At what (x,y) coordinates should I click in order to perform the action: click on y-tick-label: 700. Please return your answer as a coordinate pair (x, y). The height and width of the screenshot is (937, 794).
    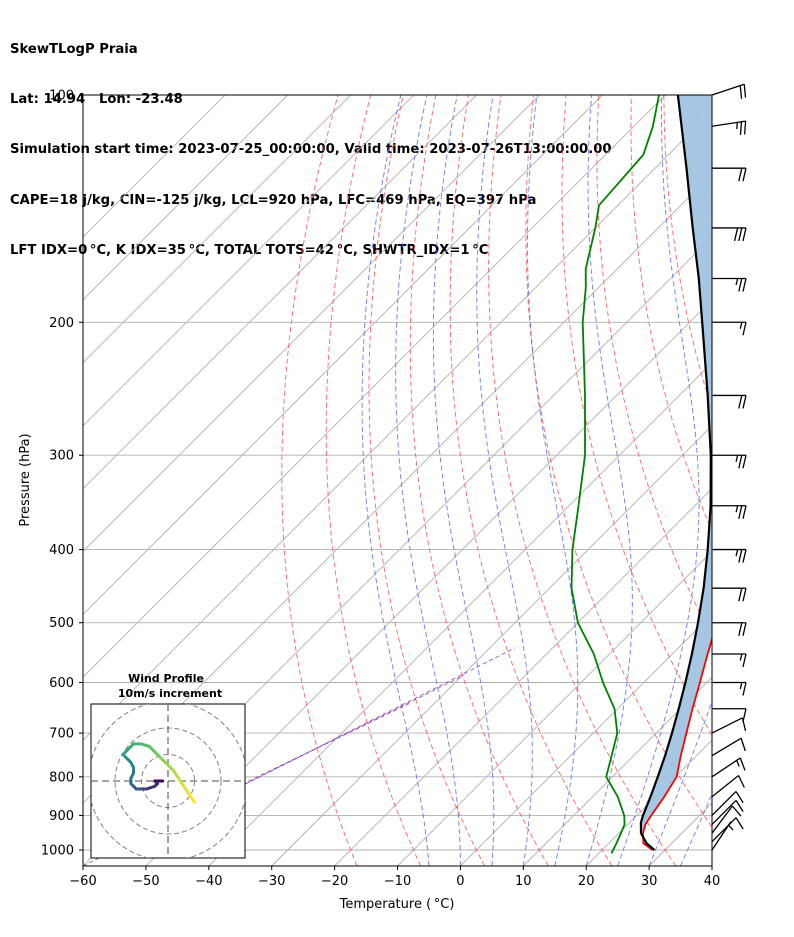
    Looking at the image, I should click on (61, 734).